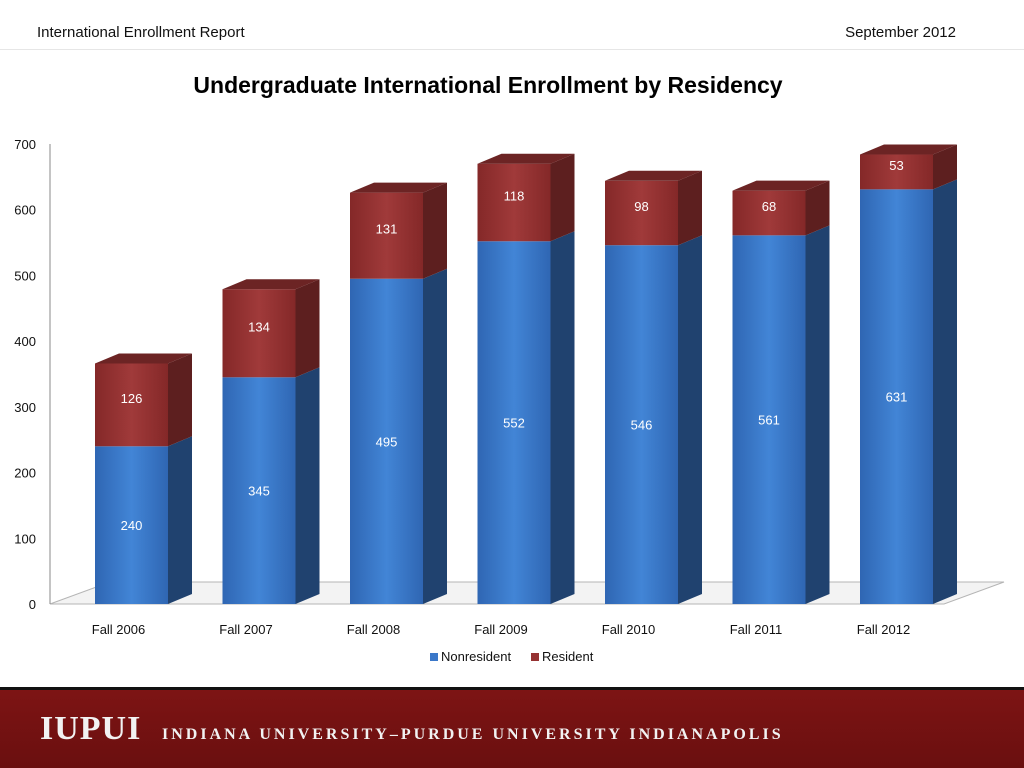 The height and width of the screenshot is (768, 1024). I want to click on report-date: September 2012, so click(900, 32).